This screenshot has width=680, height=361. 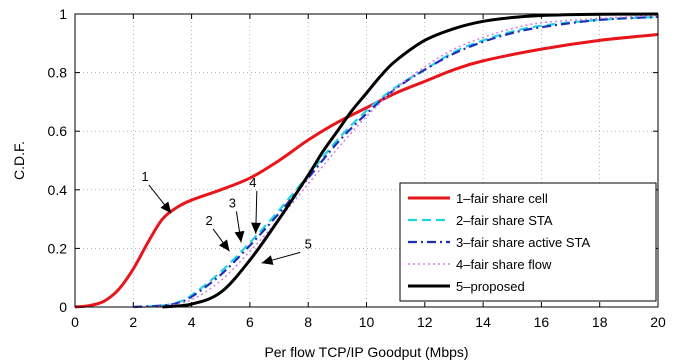 What do you see at coordinates (58, 248) in the screenshot?
I see `y-tick-label: 0.2` at bounding box center [58, 248].